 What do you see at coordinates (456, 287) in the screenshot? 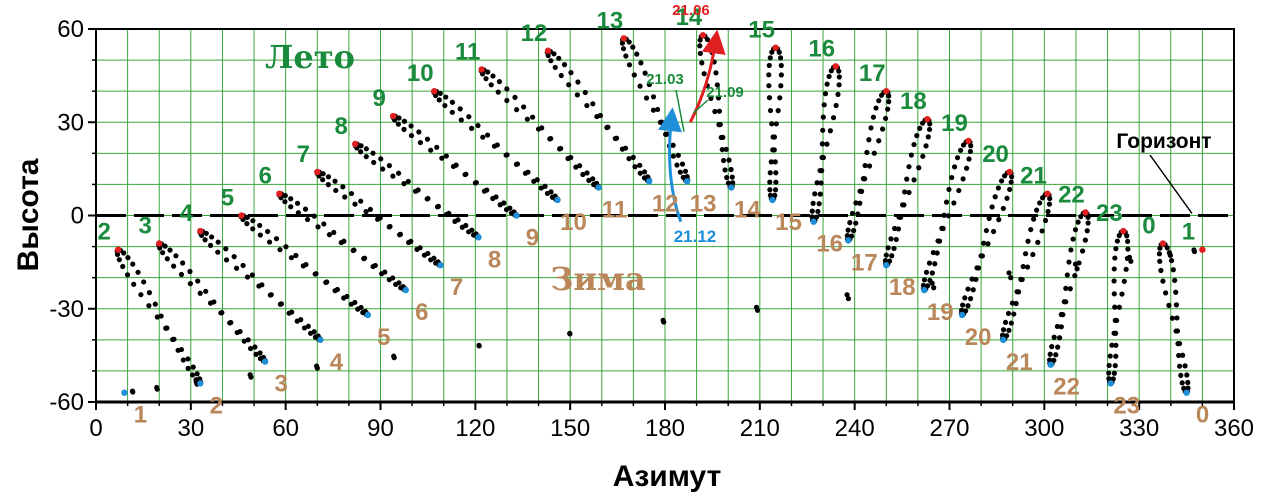
I see `winter-hour-label: 7` at bounding box center [456, 287].